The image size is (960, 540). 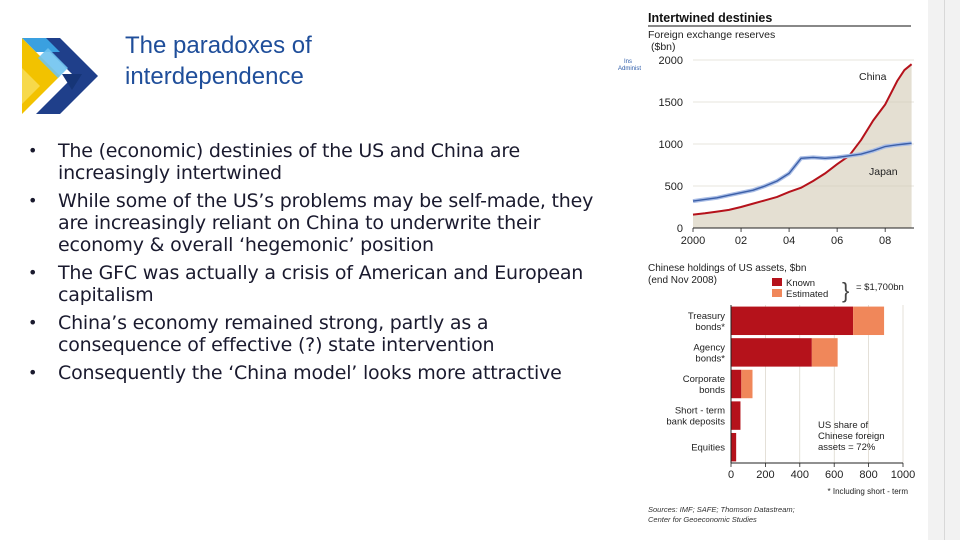 What do you see at coordinates (885, 241) in the screenshot?
I see `x-tick-label: 08` at bounding box center [885, 241].